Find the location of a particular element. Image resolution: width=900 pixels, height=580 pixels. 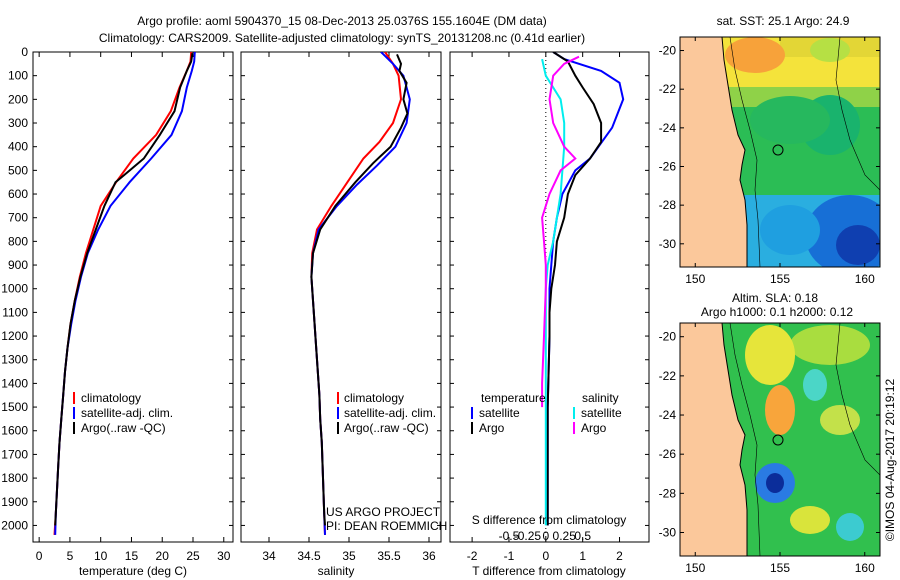

sst-cold-core is located at coordinates (858, 245).